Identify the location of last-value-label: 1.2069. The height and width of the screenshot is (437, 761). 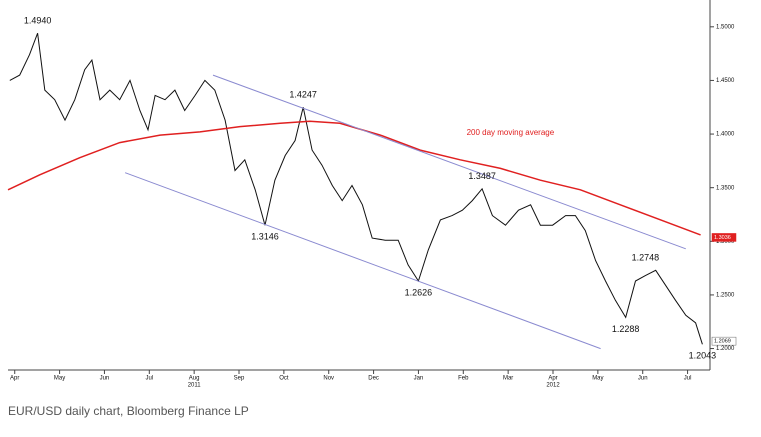
(722, 342).